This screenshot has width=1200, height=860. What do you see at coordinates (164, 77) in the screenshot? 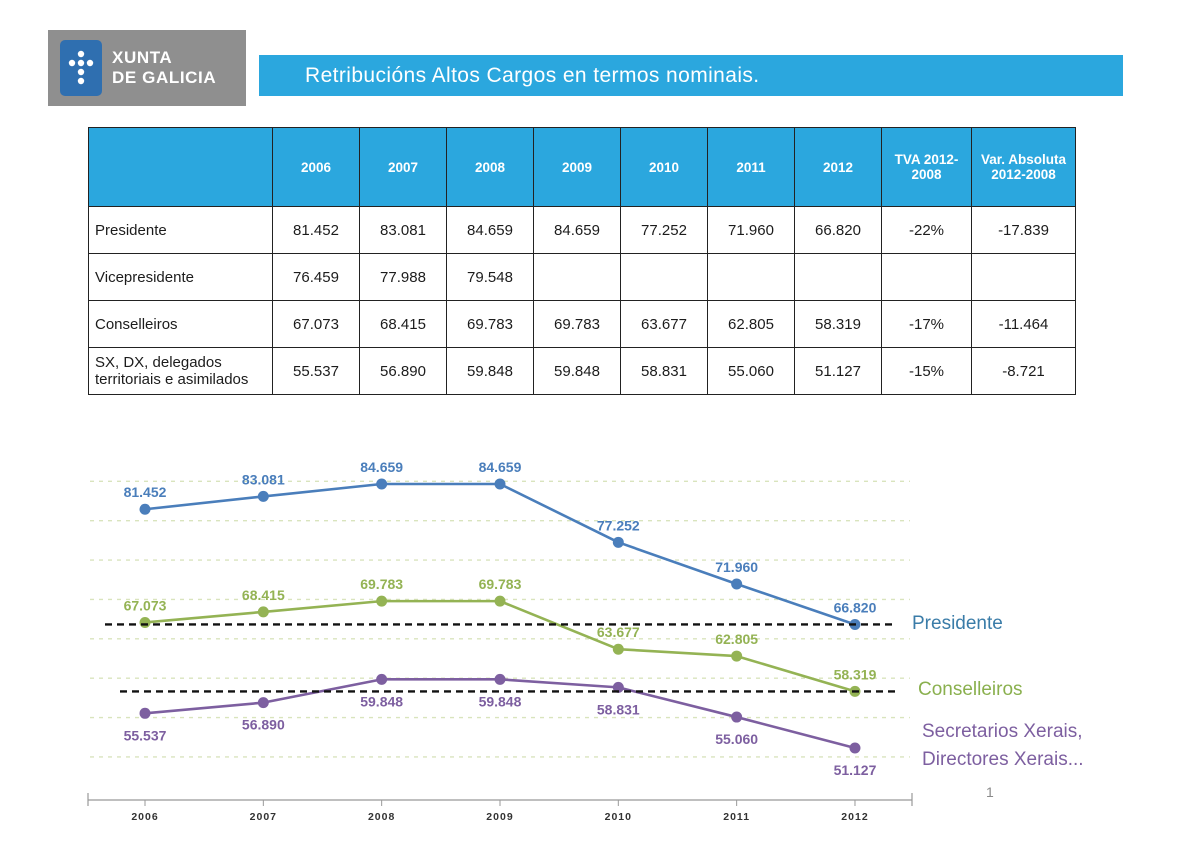
I see `logo-line2: DE GALICIA` at bounding box center [164, 77].